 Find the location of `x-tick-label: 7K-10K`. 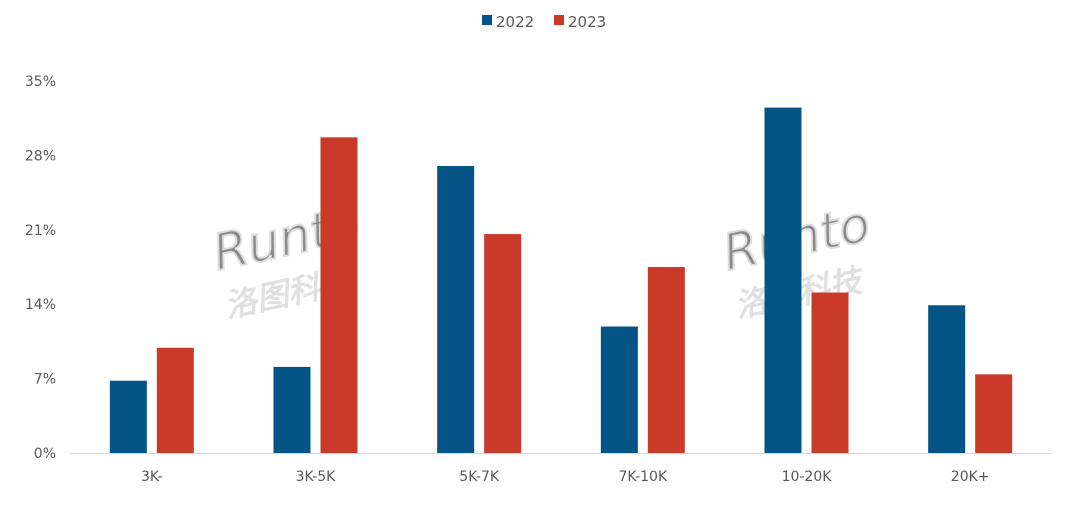

x-tick-label: 7K-10K is located at coordinates (642, 477).